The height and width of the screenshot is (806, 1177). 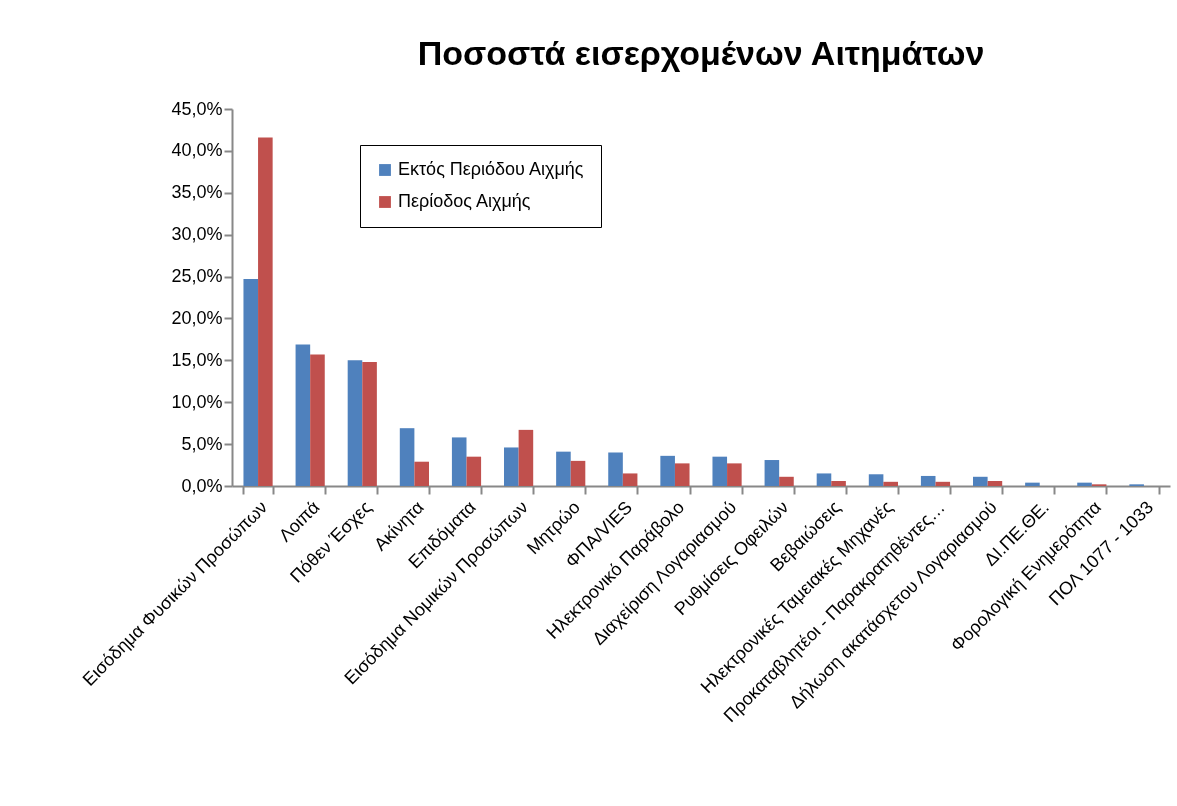 What do you see at coordinates (491, 169) in the screenshot?
I see `legend-label: Εκτός Περιόδου Αιχμής` at bounding box center [491, 169].